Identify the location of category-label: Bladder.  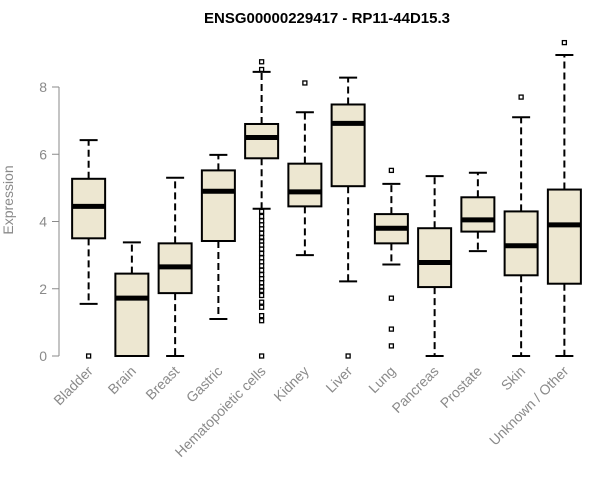
(73, 386).